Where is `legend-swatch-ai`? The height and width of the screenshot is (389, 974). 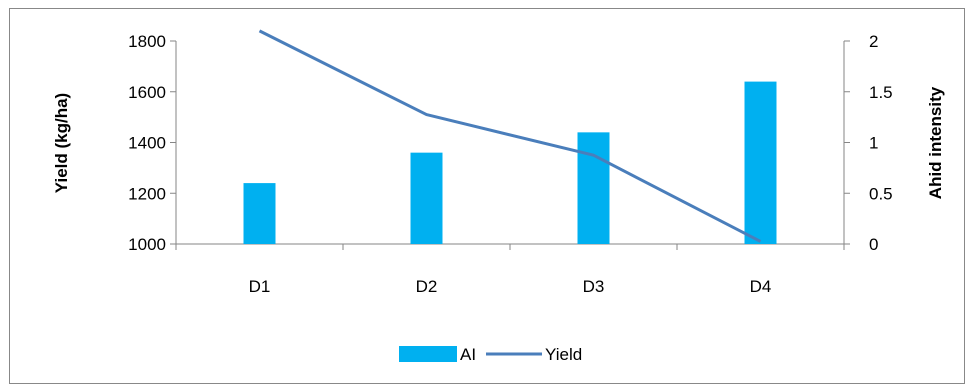
legend-swatch-ai is located at coordinates (428, 354).